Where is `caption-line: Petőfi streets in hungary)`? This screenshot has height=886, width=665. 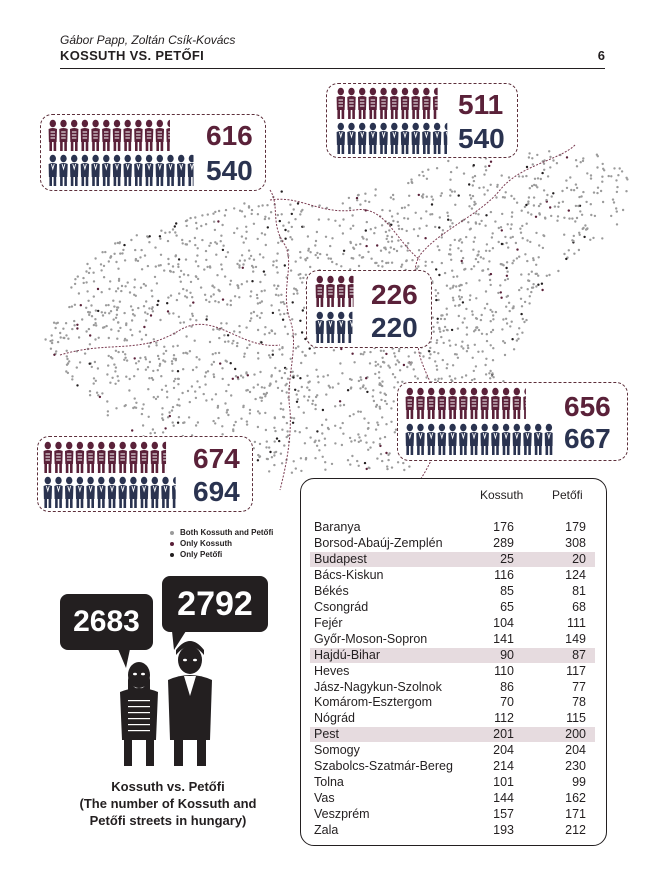
caption-line: Petőfi streets in hungary) is located at coordinates (168, 820).